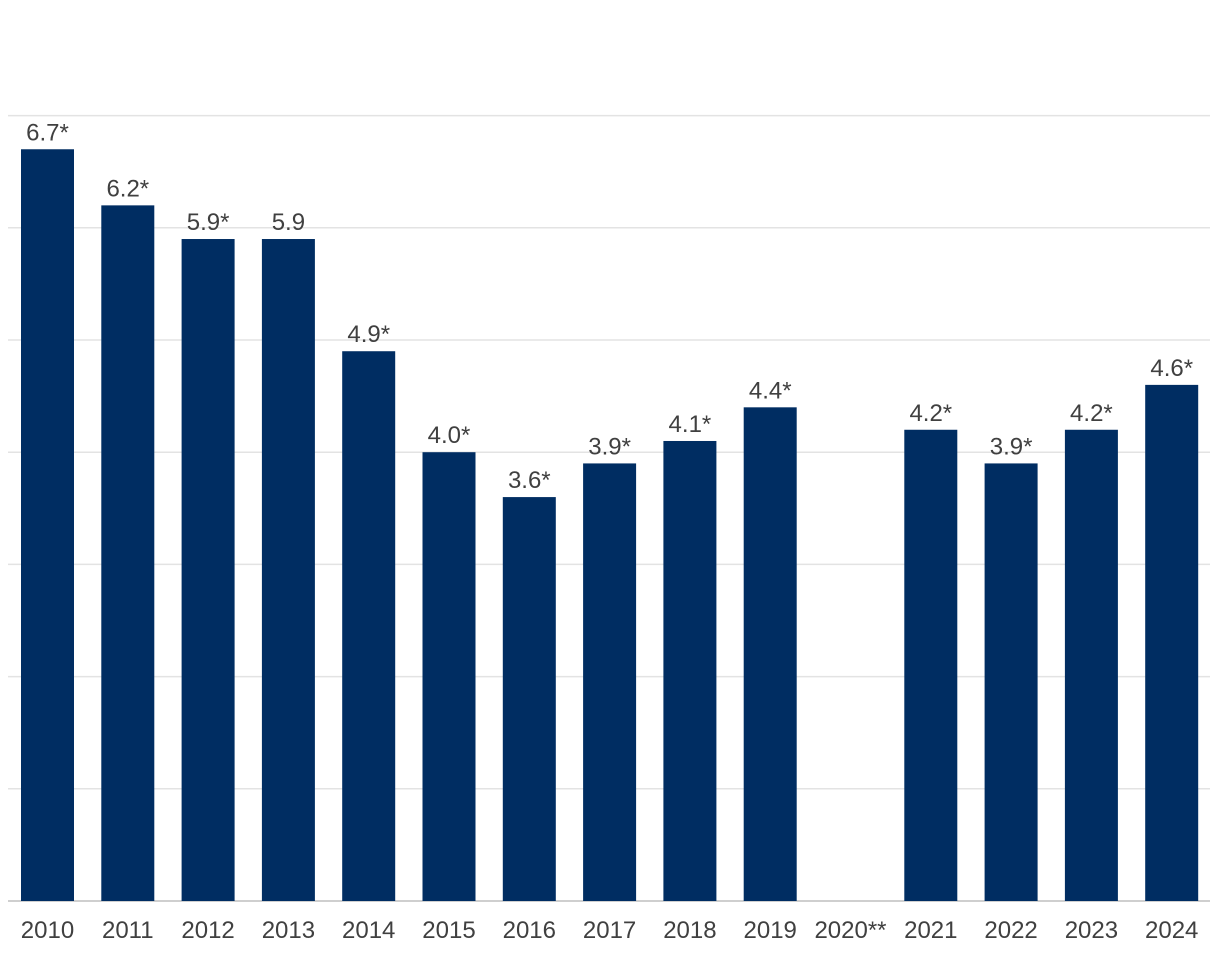  I want to click on data-label: 6.7*, so click(47, 132).